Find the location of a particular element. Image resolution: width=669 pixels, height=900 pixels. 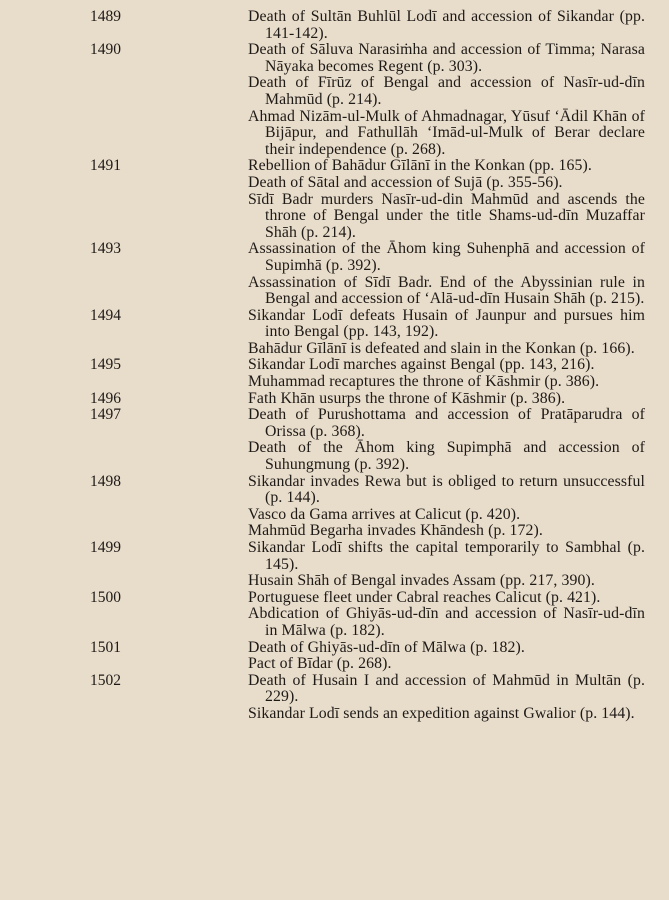

entry-year: 1490 is located at coordinates (105, 50).